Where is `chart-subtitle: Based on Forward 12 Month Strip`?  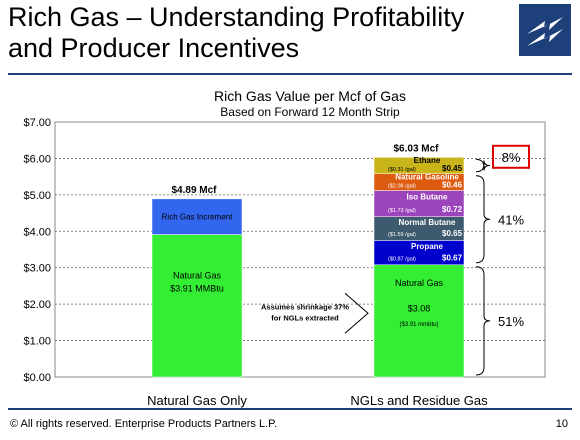 chart-subtitle: Based on Forward 12 Month Strip is located at coordinates (310, 112).